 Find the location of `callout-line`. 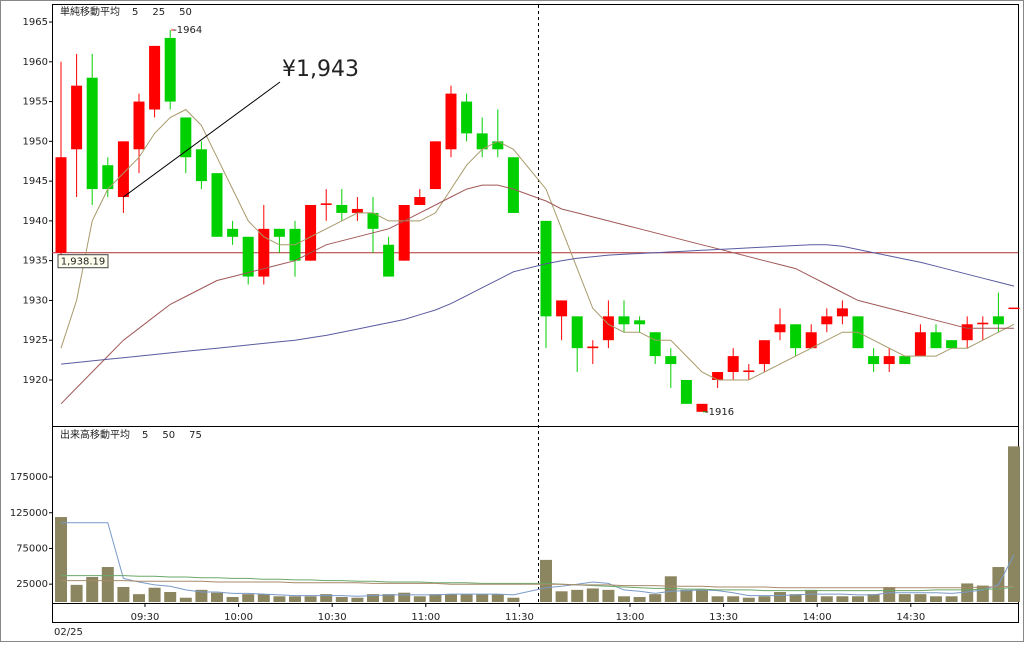

callout-line is located at coordinates (202, 139).